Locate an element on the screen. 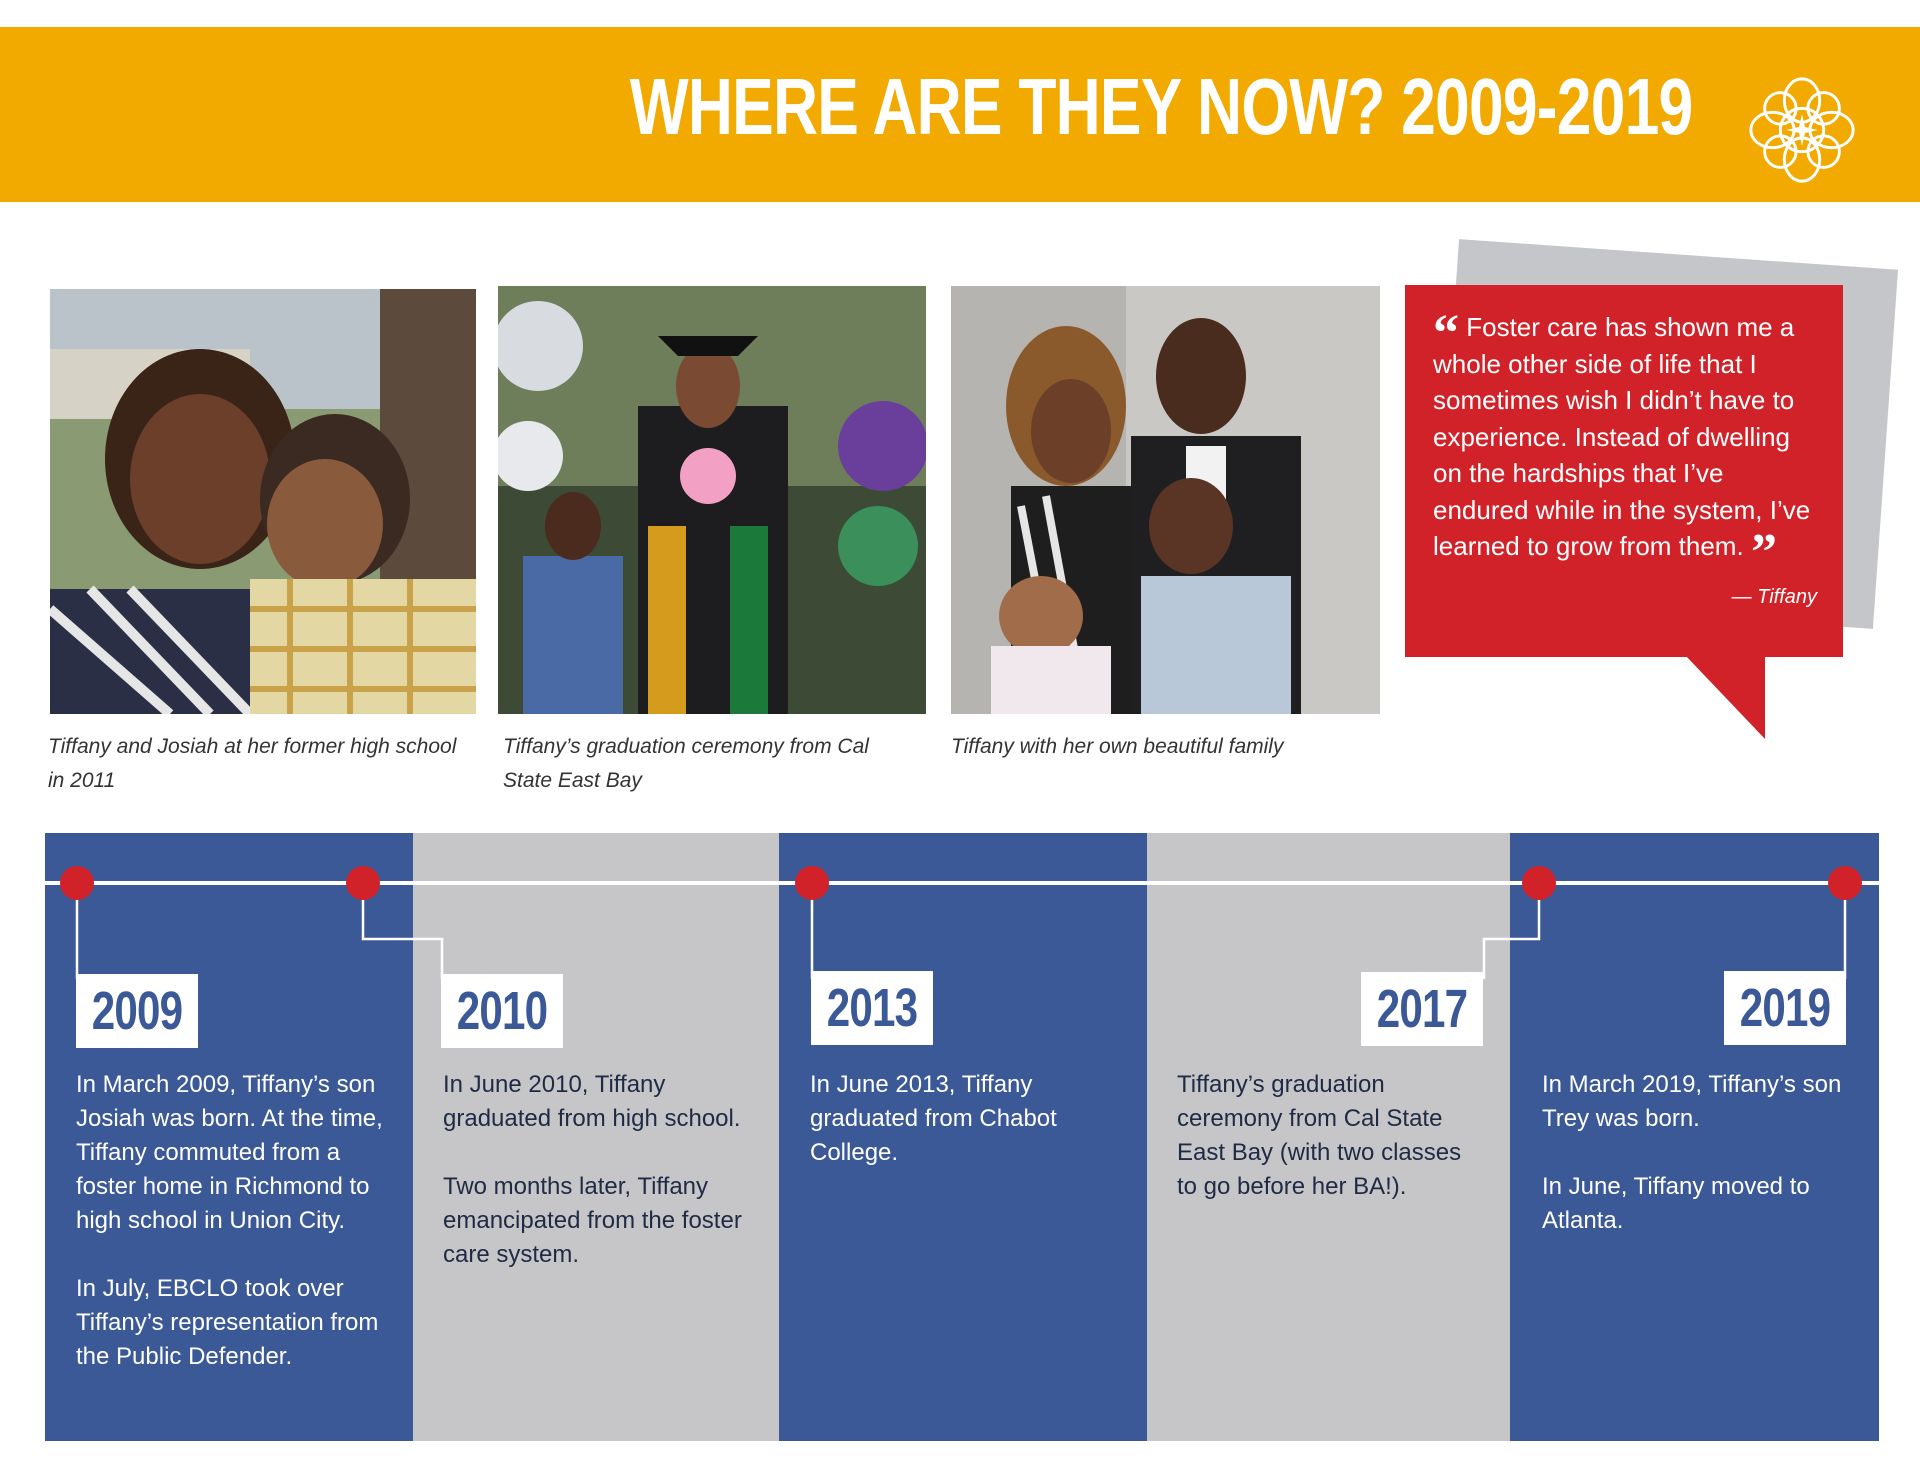 This screenshot has width=1920, height=1484. year-label-2017: 2017 is located at coordinates (1422, 1009).